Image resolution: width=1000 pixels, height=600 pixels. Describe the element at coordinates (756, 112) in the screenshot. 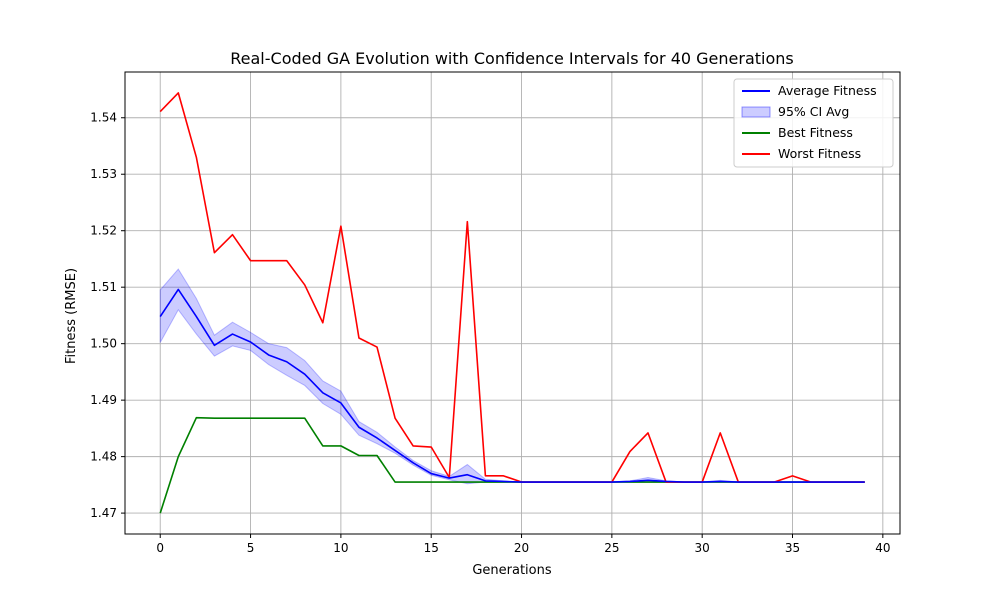

I see `legend-swatch-95pct-ci-avg` at that location.